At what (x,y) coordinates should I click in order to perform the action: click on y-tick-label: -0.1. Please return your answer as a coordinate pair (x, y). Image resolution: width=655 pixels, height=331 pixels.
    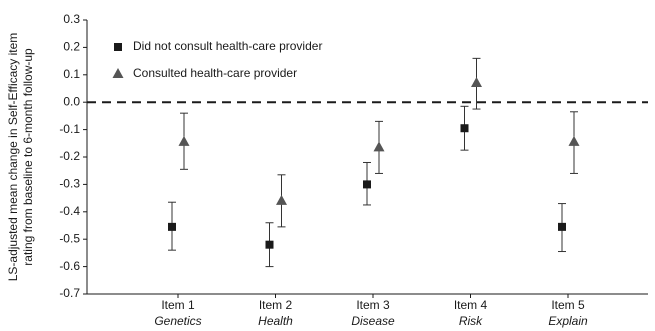
    Looking at the image, I should click on (69, 129).